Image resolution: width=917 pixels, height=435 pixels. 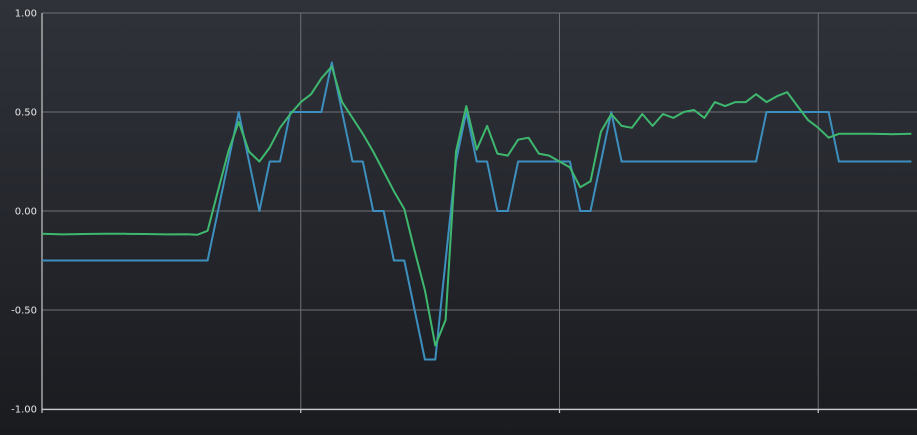 I want to click on y-tick-label: -1.00, so click(x=24, y=410).